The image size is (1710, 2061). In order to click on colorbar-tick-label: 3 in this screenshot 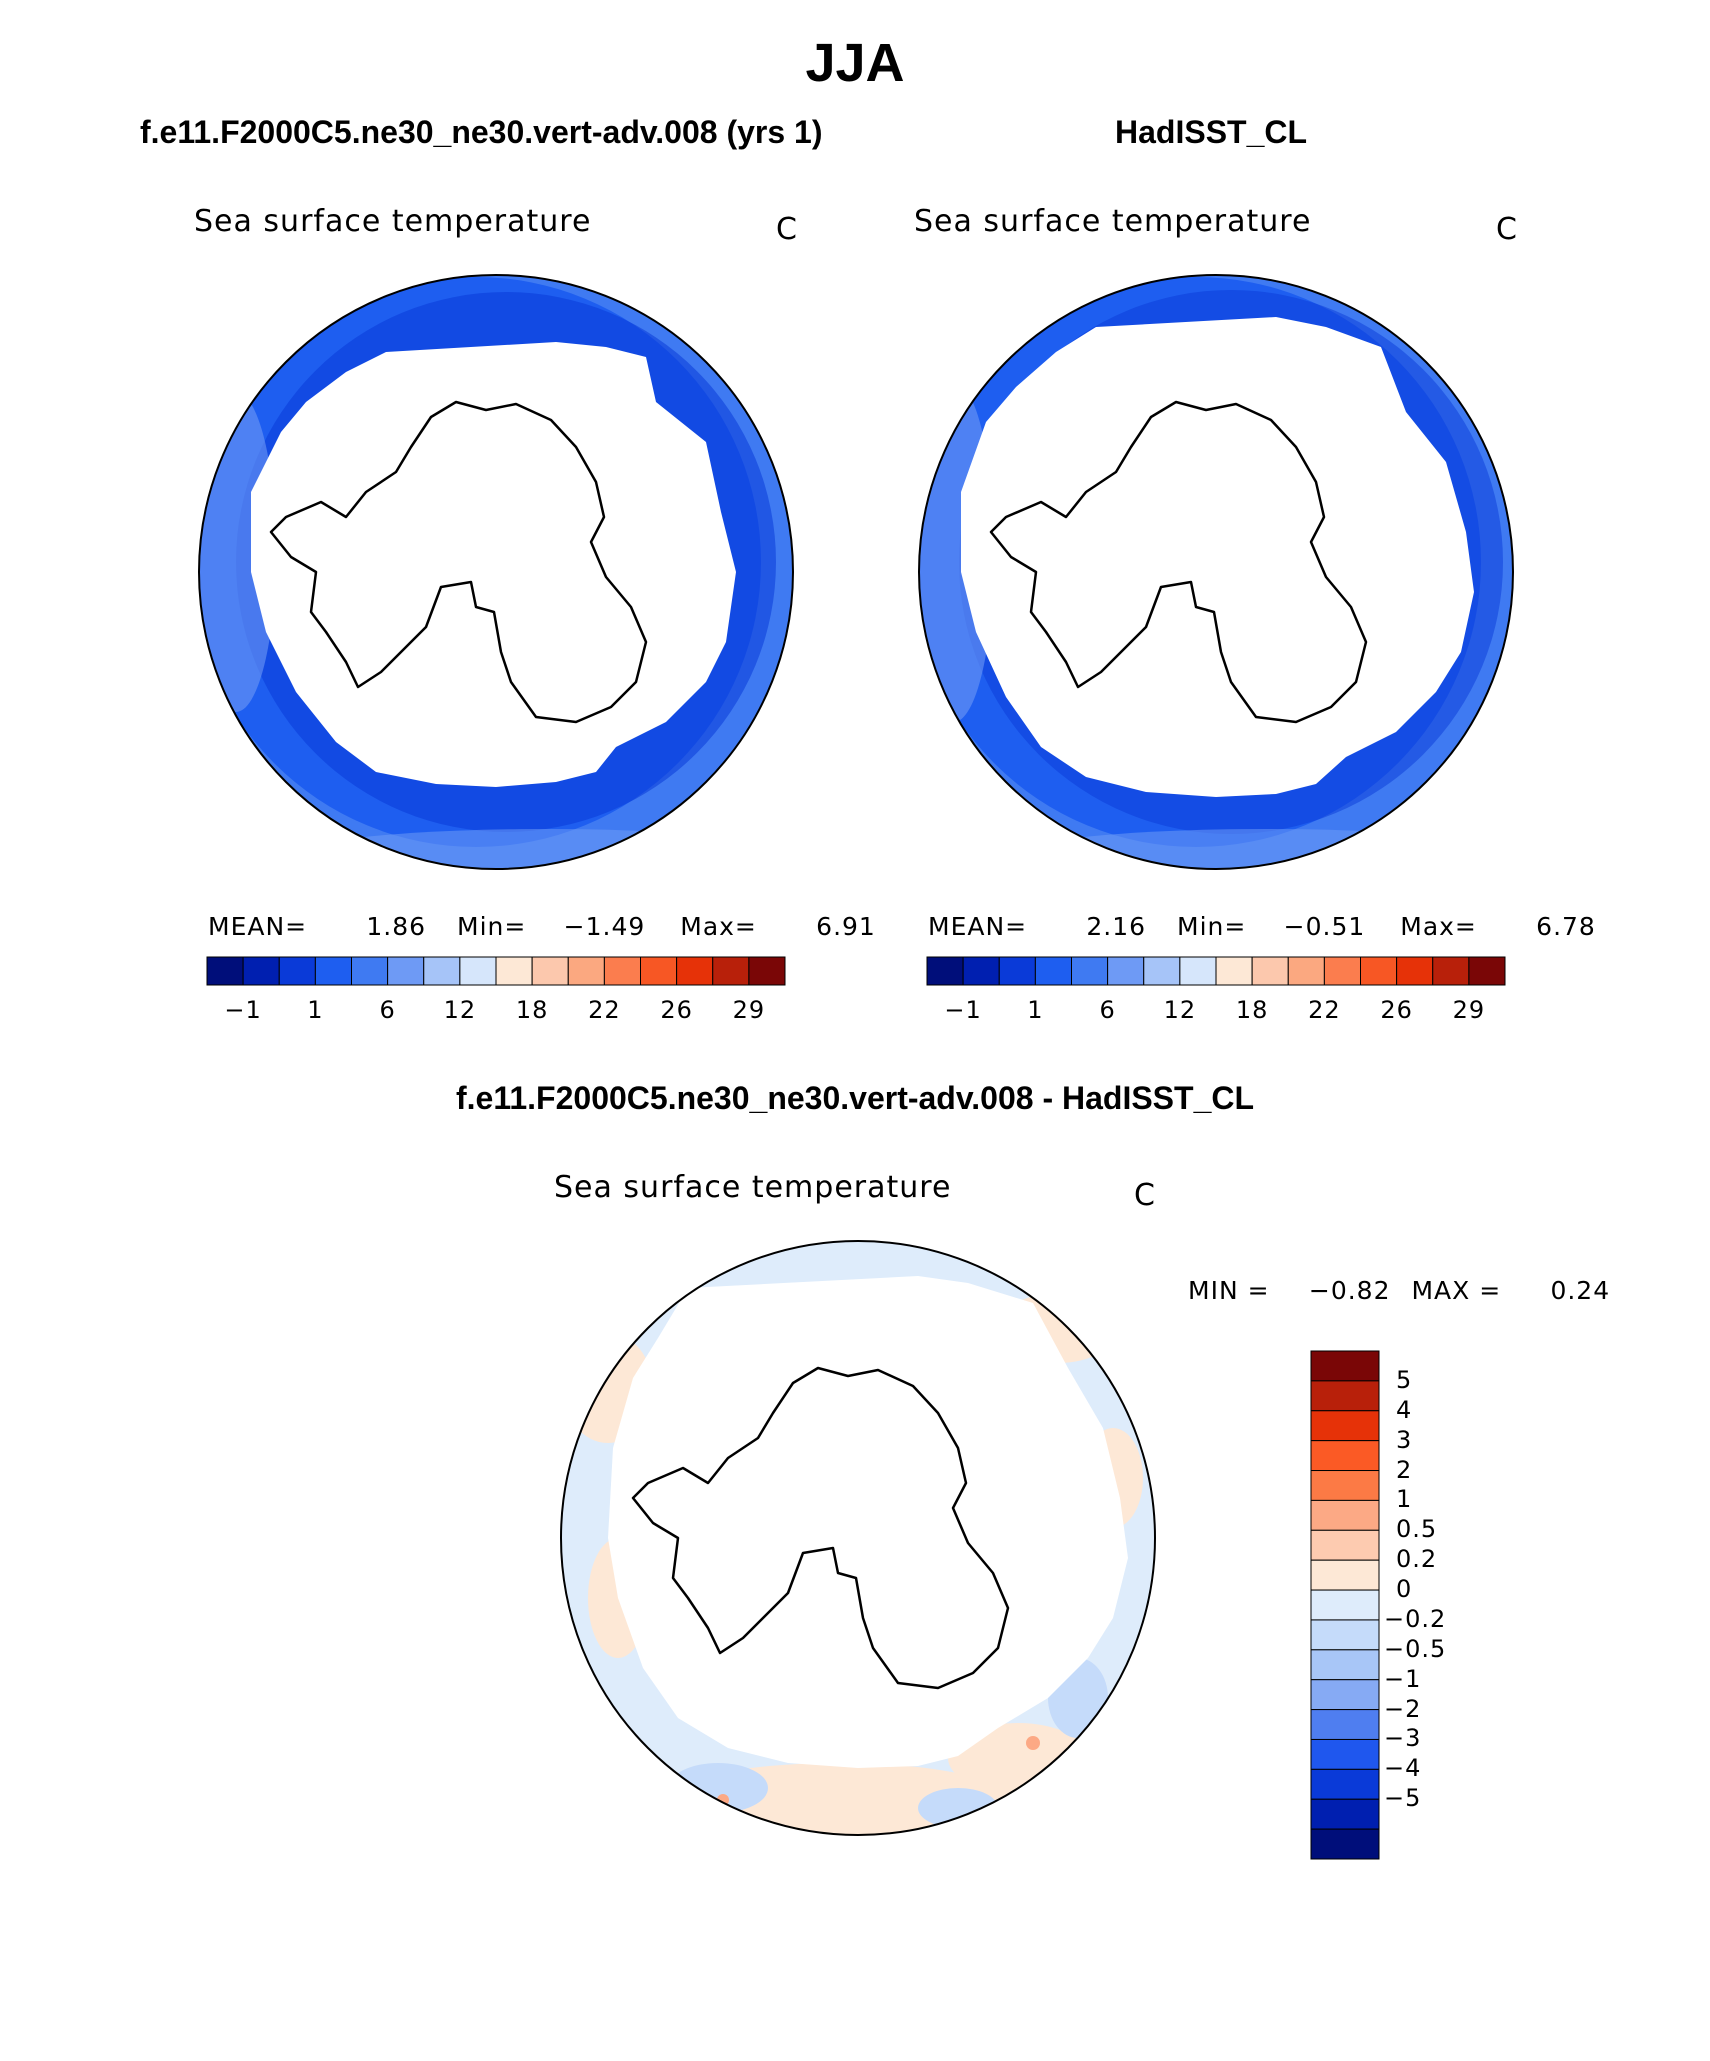, I will do `click(1404, 1439)`.